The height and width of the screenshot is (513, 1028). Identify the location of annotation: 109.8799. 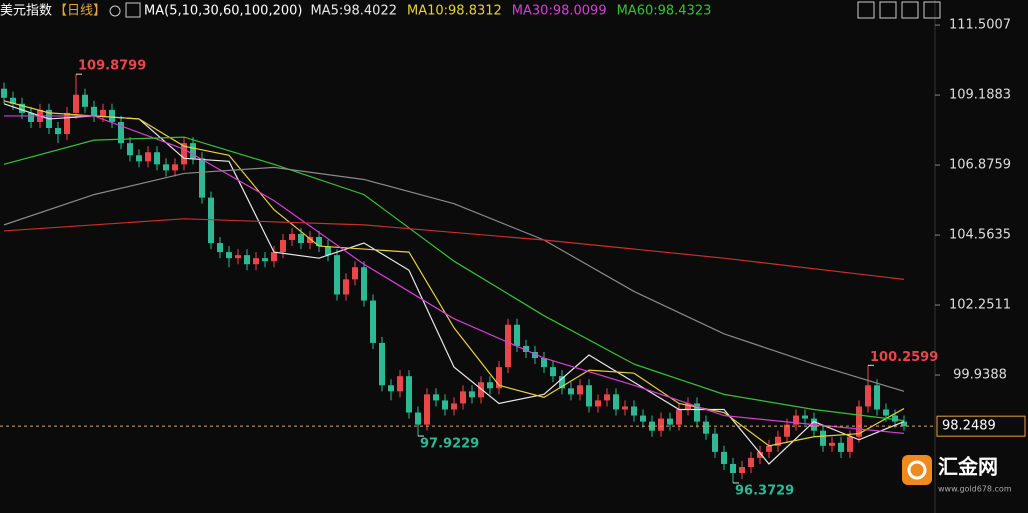
(112, 66).